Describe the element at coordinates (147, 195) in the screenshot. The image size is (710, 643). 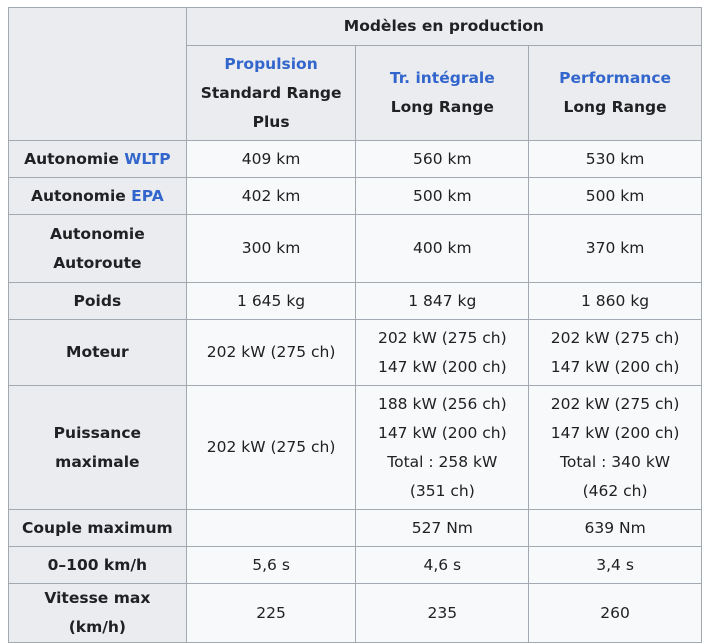
I see `epa-link: EPA` at that location.